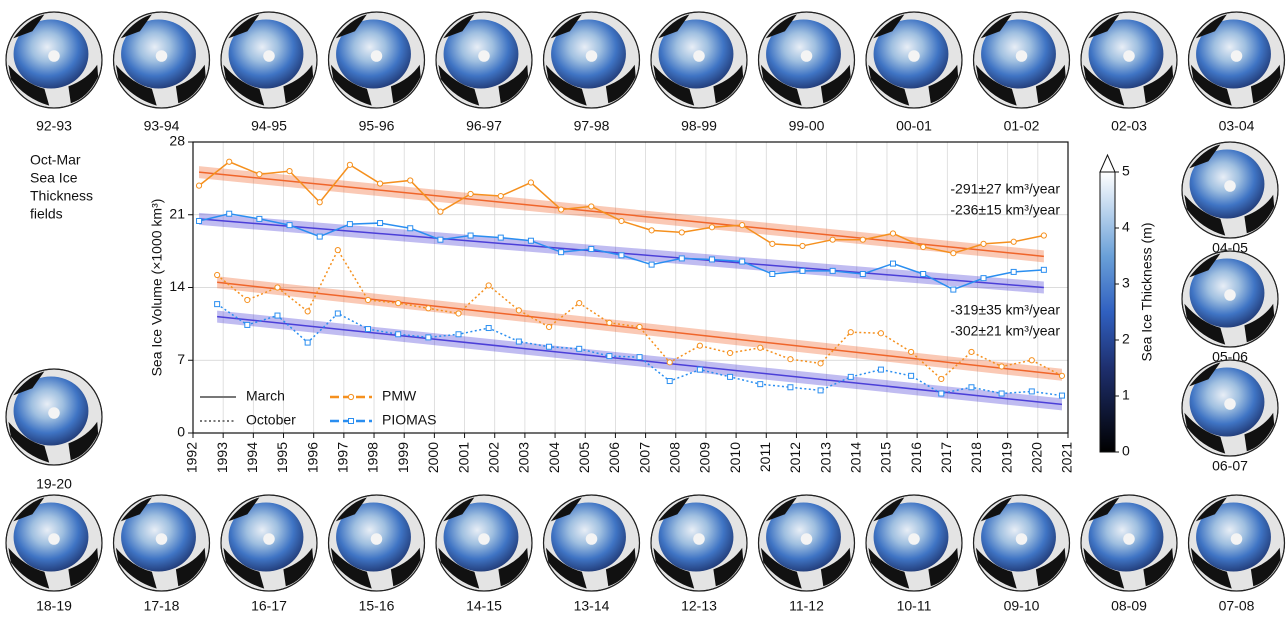 This screenshot has height=619, width=1286. I want to click on colorbar, so click(1107, 312).